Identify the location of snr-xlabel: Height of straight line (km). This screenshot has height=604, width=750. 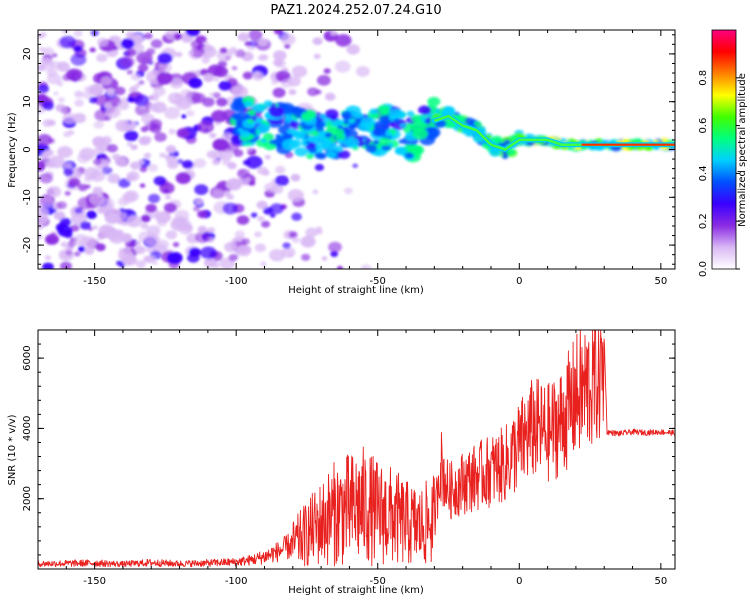
(356, 590).